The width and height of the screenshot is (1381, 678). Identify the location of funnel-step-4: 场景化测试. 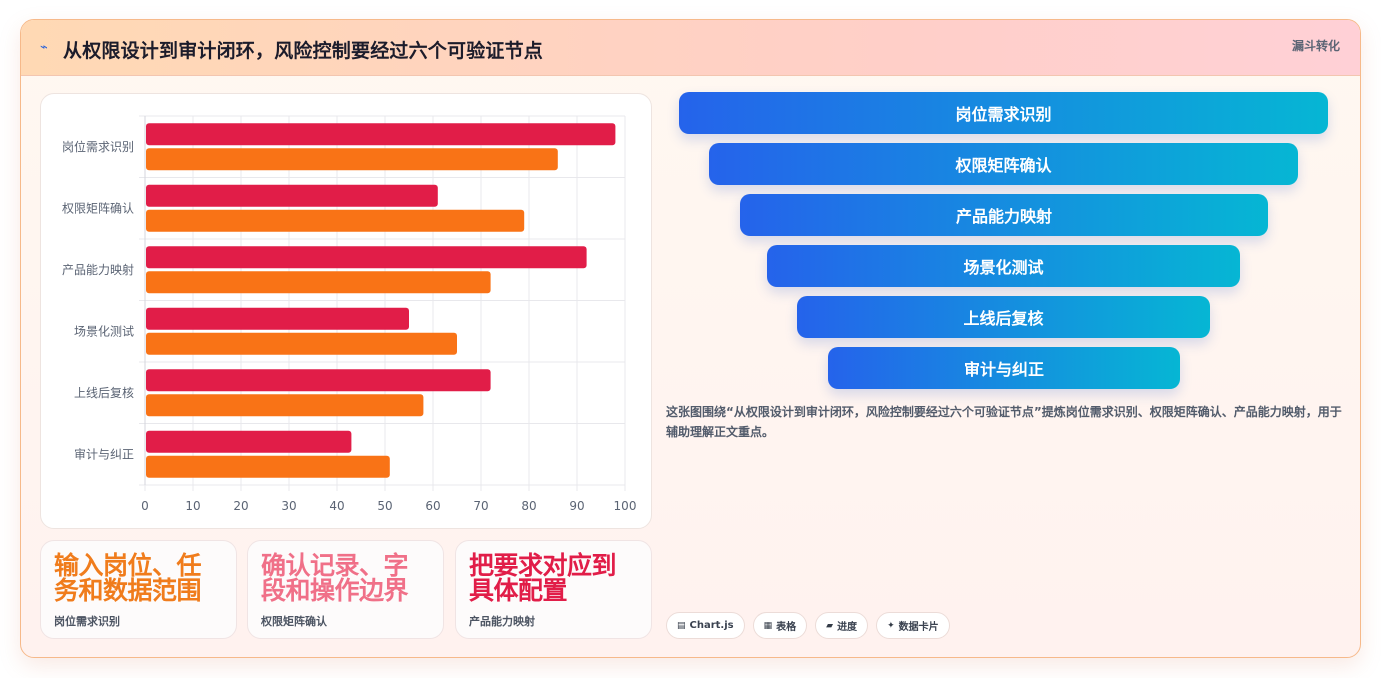
(1003, 266).